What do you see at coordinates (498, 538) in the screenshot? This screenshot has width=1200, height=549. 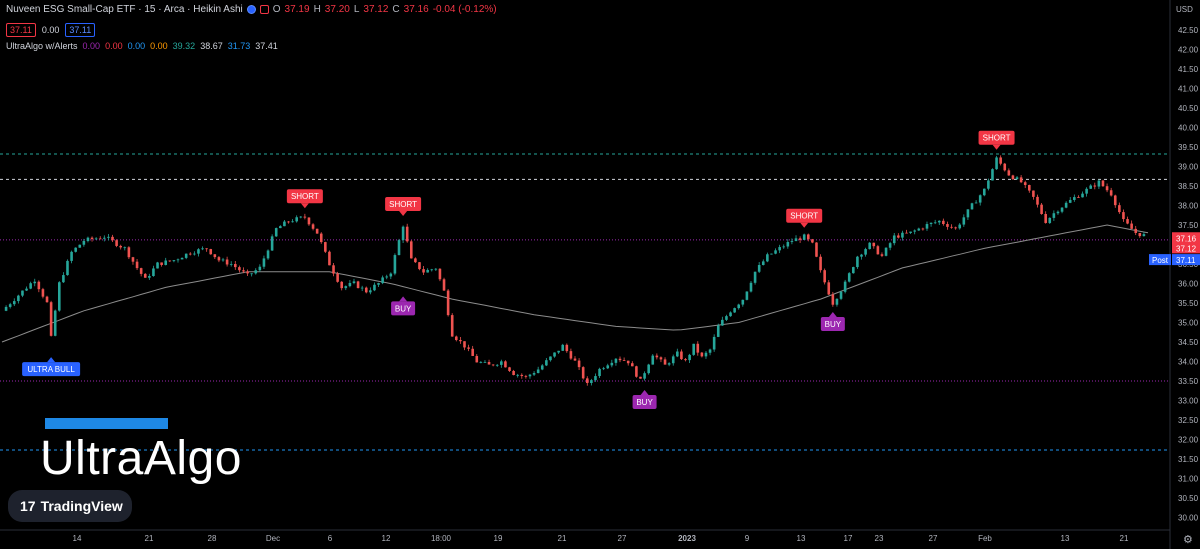 I see `x-tick-label: 19` at bounding box center [498, 538].